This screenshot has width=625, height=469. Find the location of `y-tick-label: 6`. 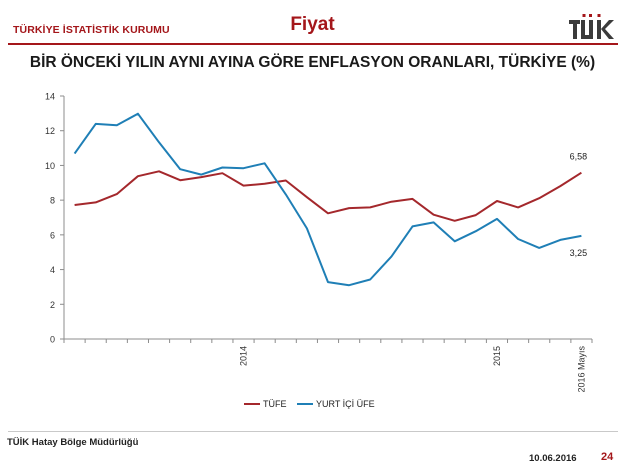

y-tick-label: 6 is located at coordinates (52, 235).